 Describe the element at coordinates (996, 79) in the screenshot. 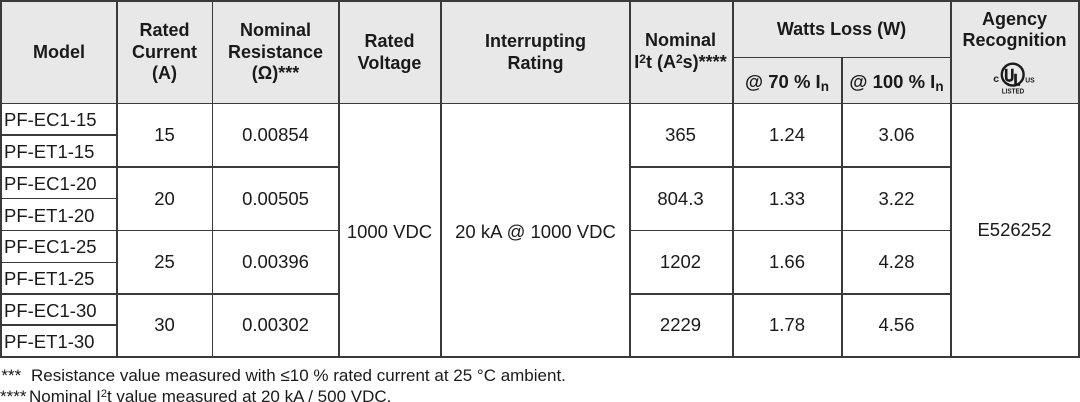

I see `svg-text: c` at that location.